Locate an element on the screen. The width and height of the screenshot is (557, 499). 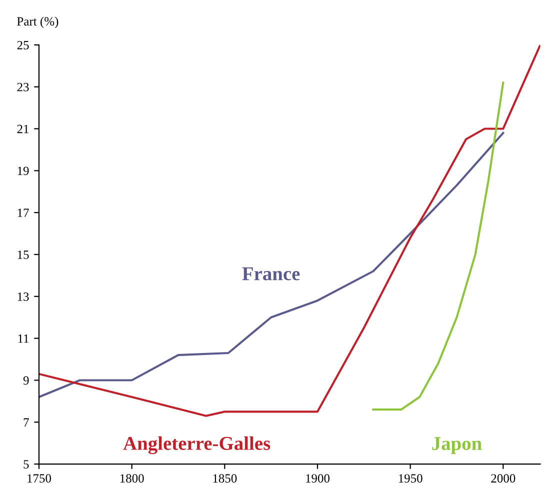
x-tick-label: 1800 is located at coordinates (132, 478).